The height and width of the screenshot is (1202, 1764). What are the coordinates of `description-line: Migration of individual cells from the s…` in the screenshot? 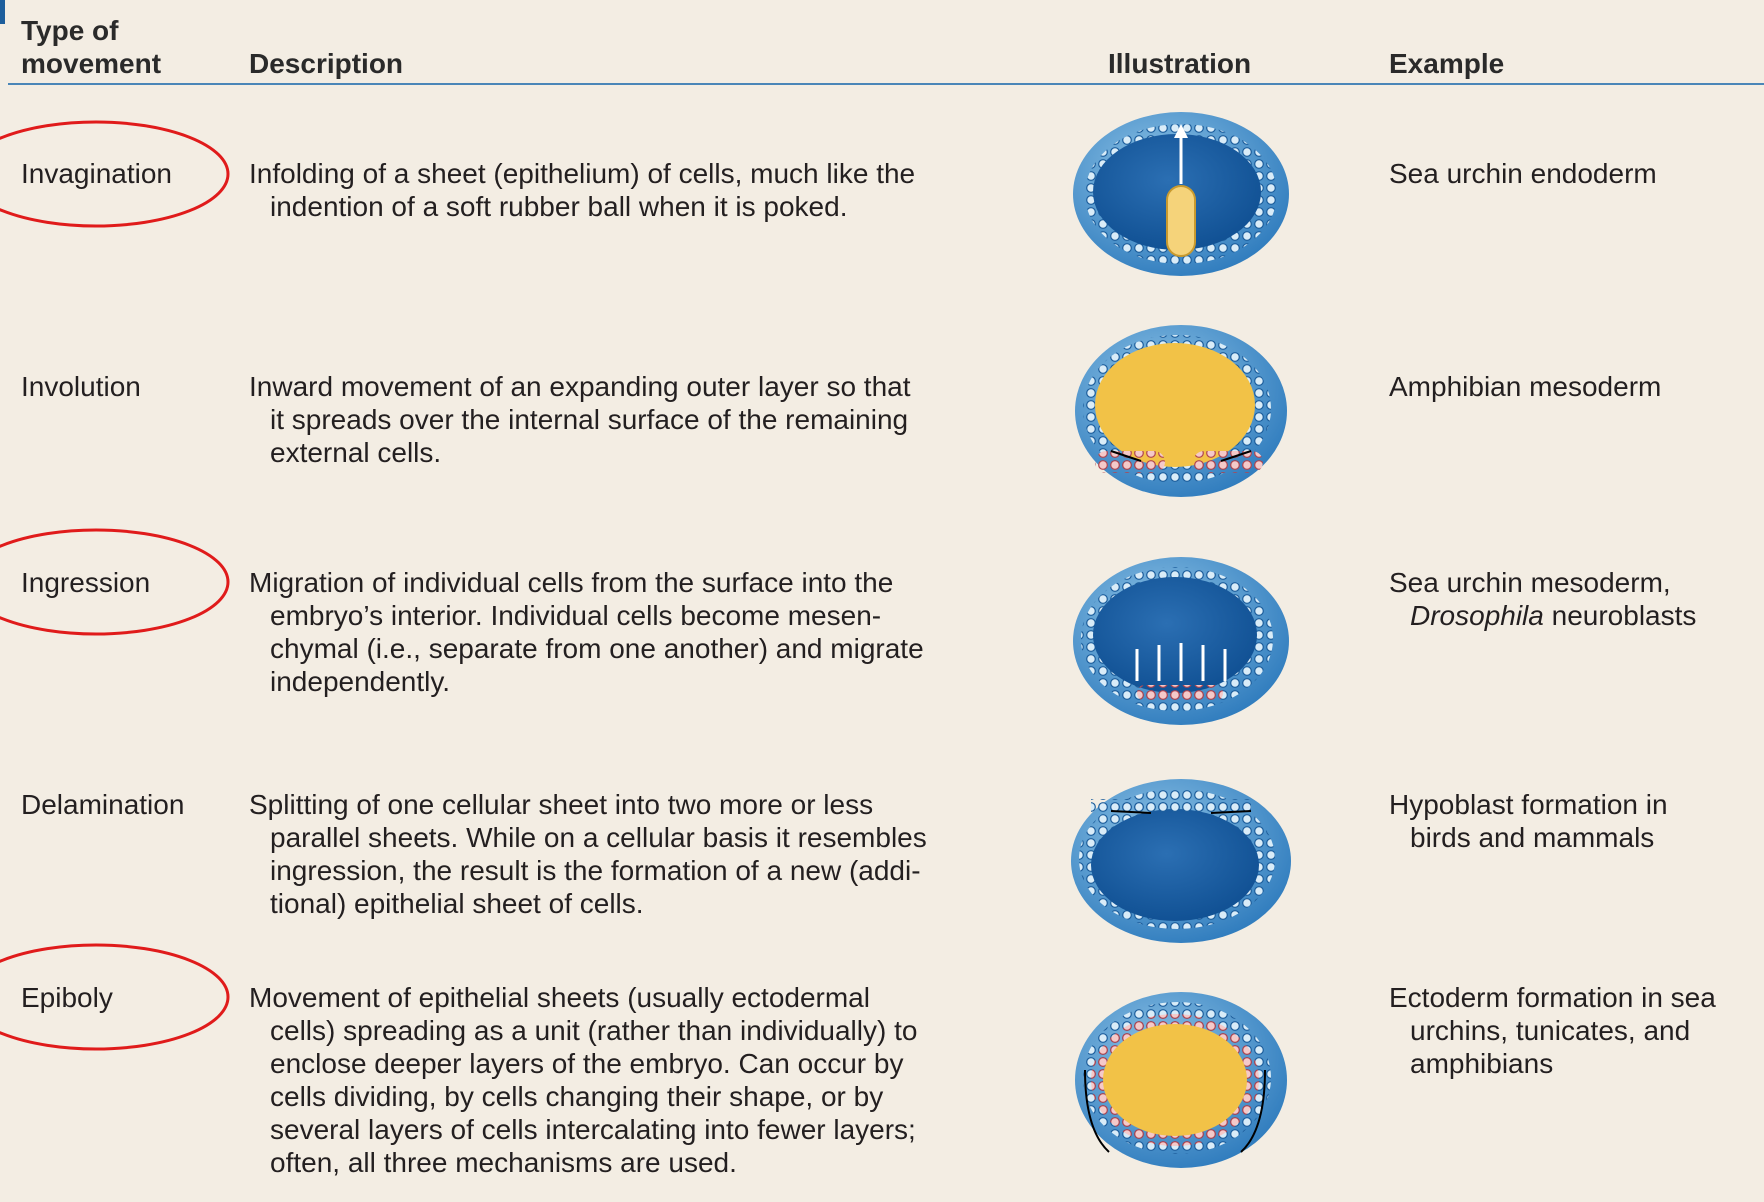 It's located at (571, 582).